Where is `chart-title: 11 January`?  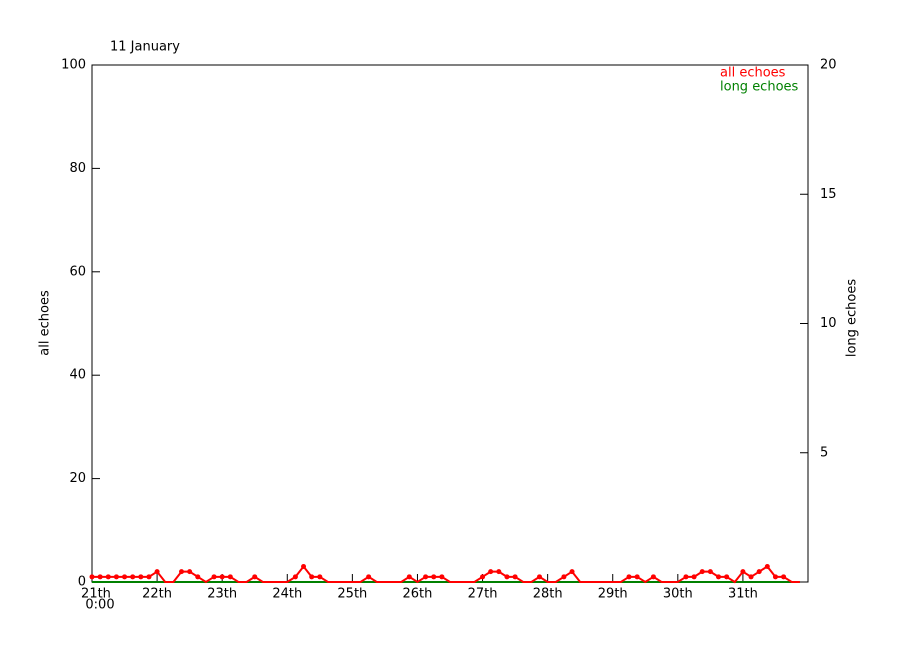 chart-title: 11 January is located at coordinates (145, 47).